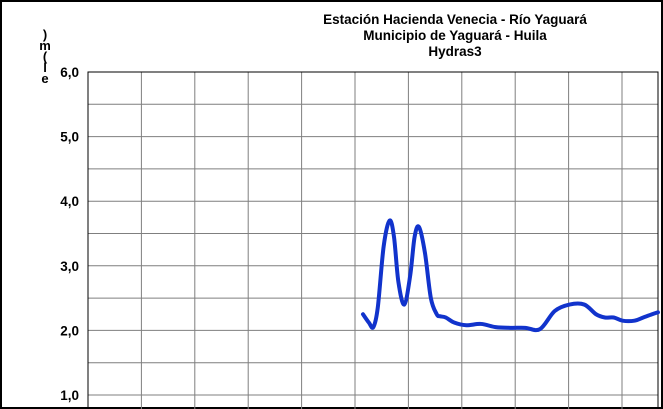 The width and height of the screenshot is (663, 409). Describe the element at coordinates (69, 395) in the screenshot. I see `y-tick-label: 1,0` at that location.